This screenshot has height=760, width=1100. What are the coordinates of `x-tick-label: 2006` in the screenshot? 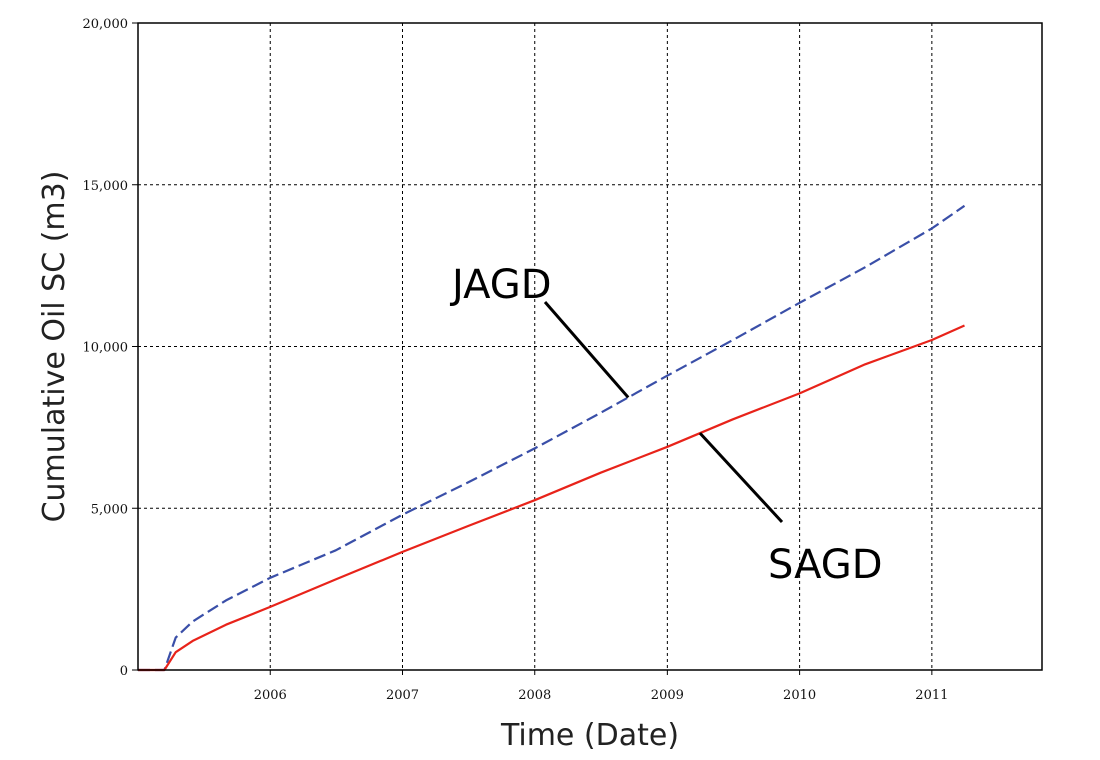 It's located at (270, 695).